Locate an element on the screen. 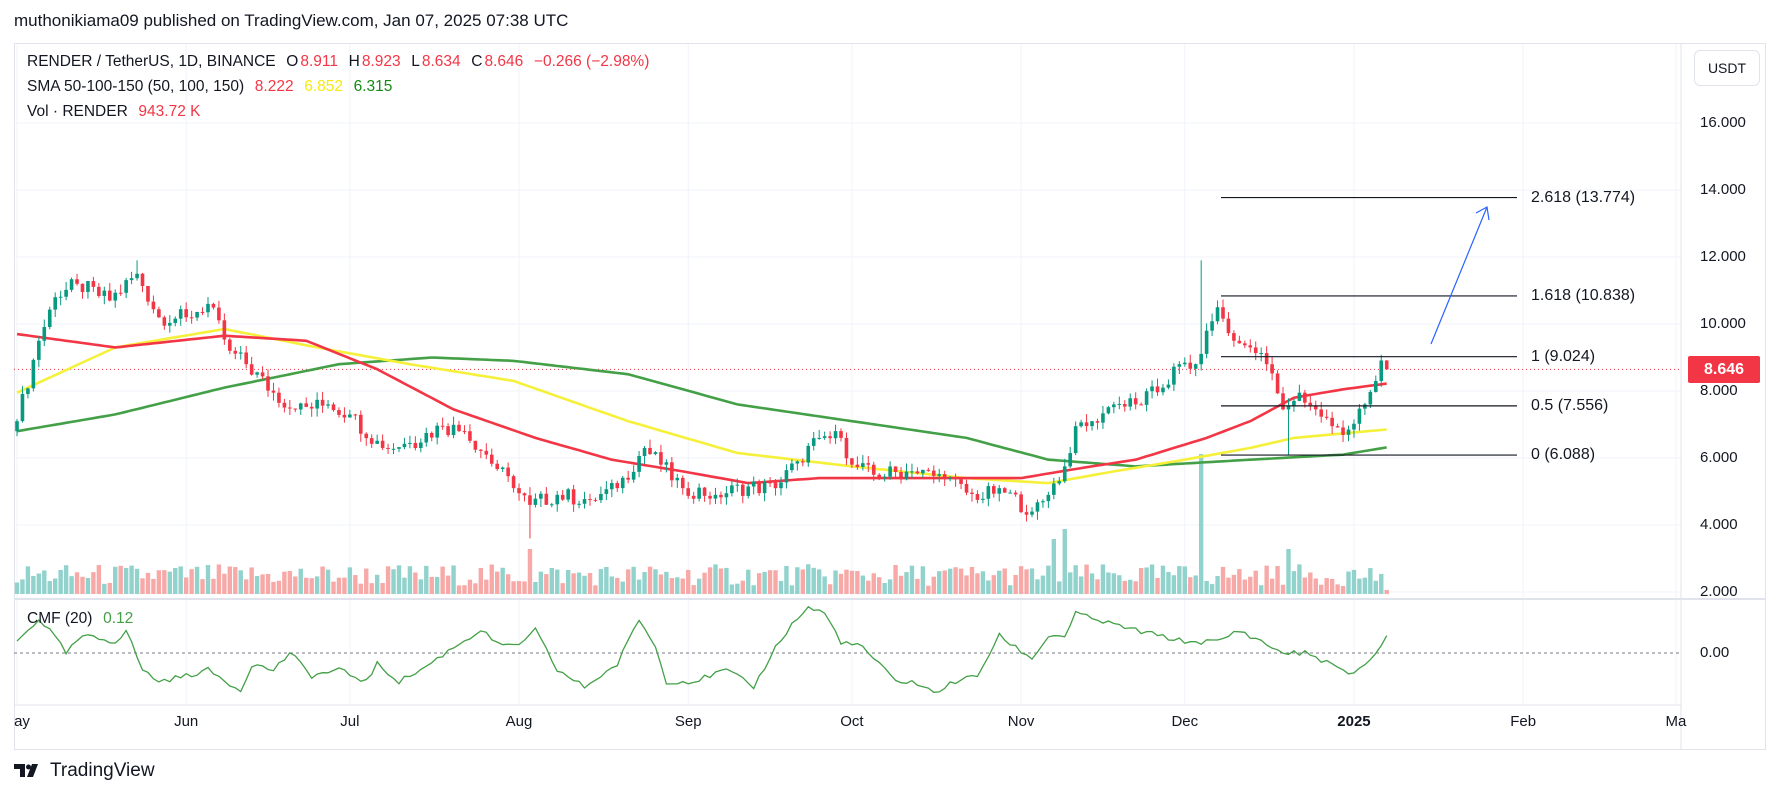 The image size is (1781, 799). cmf-legend: CMF (20) 0.12 is located at coordinates (81, 619).